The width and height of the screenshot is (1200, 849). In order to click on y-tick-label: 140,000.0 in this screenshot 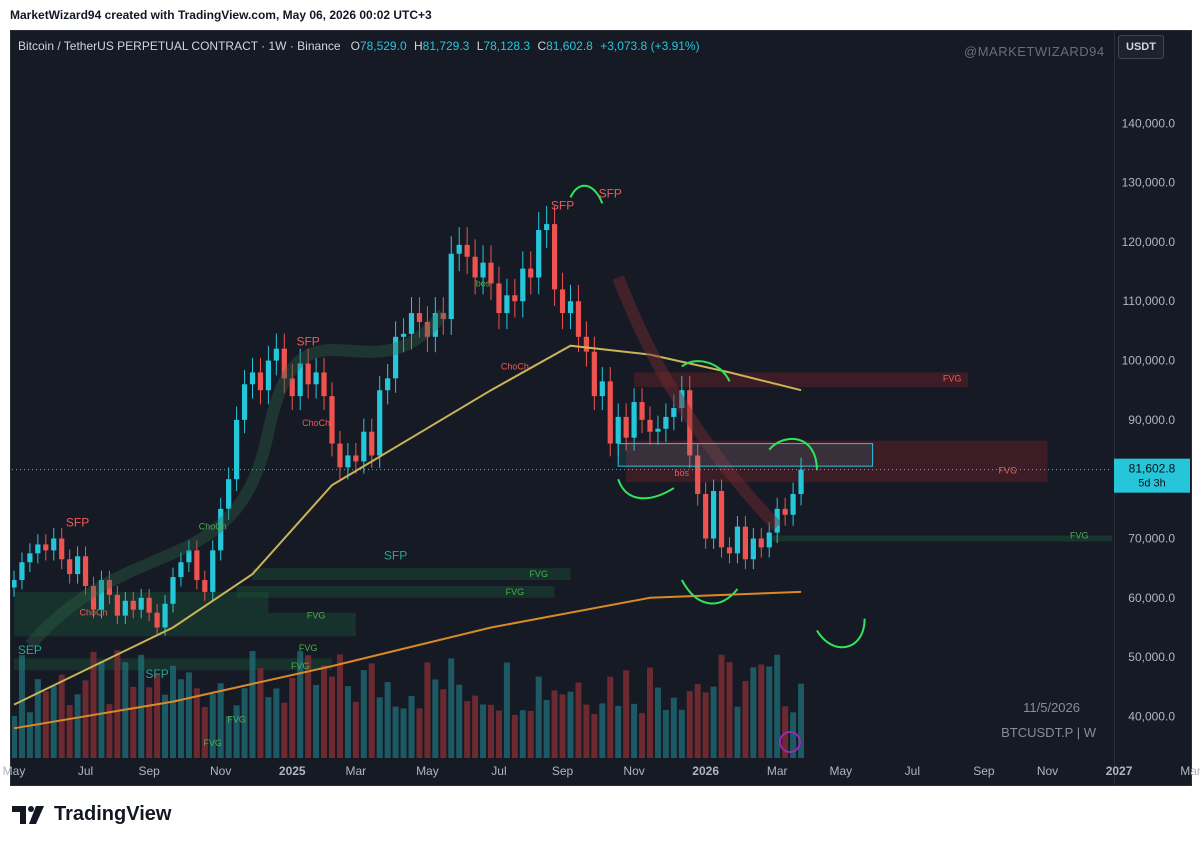, I will do `click(1149, 123)`.